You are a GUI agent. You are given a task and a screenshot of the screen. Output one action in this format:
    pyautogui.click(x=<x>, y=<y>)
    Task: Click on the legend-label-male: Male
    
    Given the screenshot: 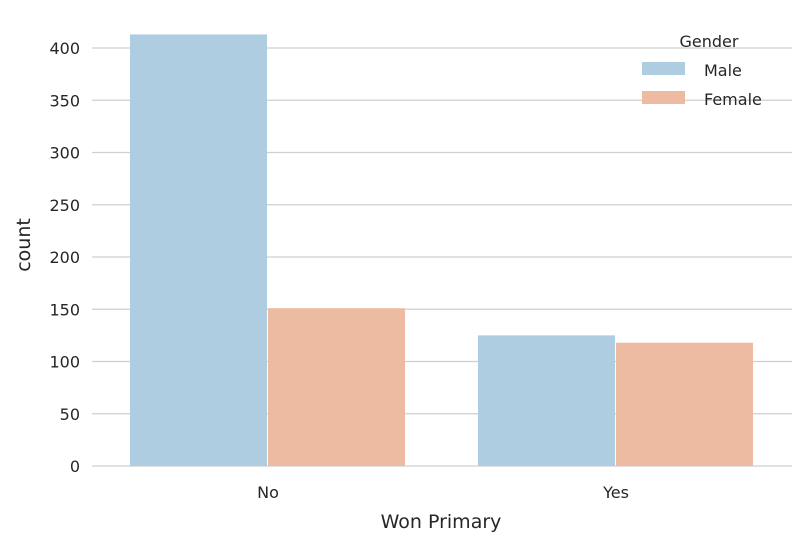 What is the action you would take?
    pyautogui.click(x=723, y=70)
    